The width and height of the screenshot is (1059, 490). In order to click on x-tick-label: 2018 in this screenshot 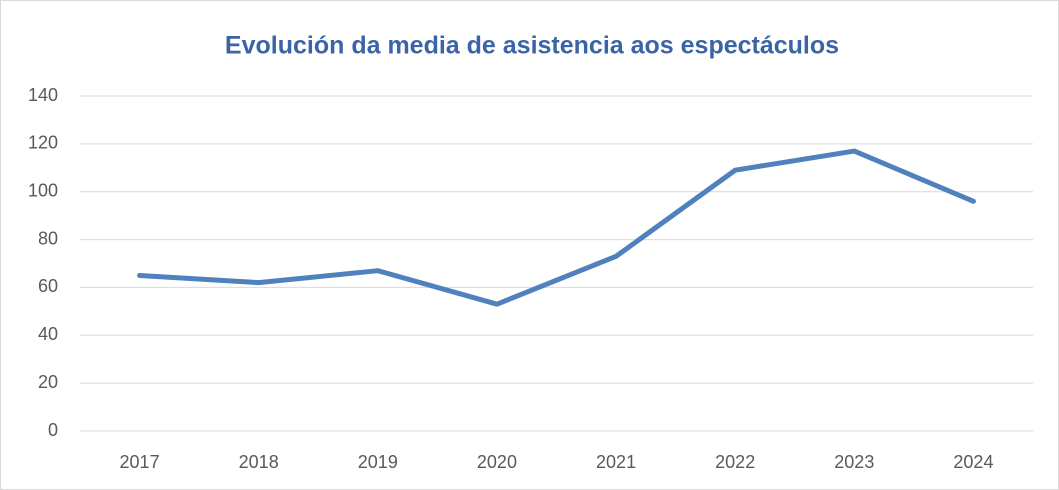, I will do `click(259, 462)`.